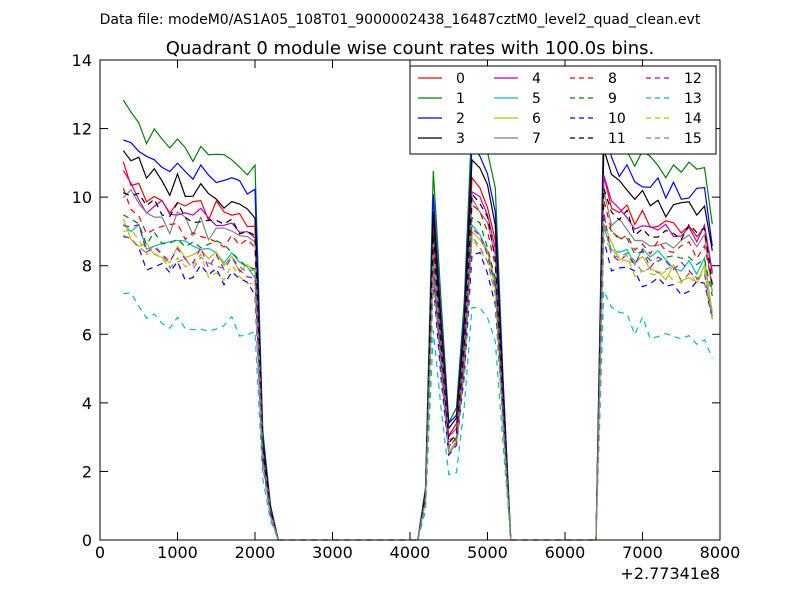 This screenshot has width=800, height=600. I want to click on x-tick-label: 7000, so click(642, 552).